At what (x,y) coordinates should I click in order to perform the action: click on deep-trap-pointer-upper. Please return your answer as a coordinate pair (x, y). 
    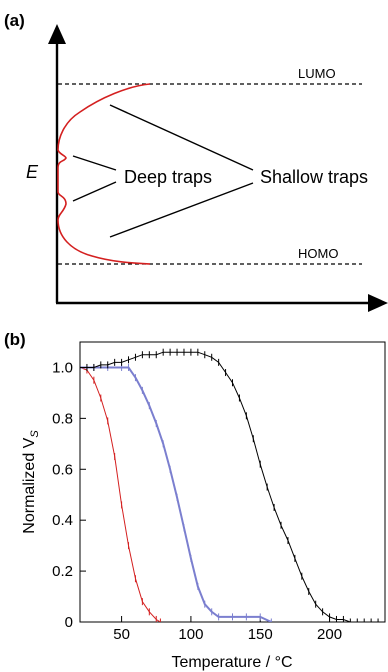
    Looking at the image, I should click on (94, 163).